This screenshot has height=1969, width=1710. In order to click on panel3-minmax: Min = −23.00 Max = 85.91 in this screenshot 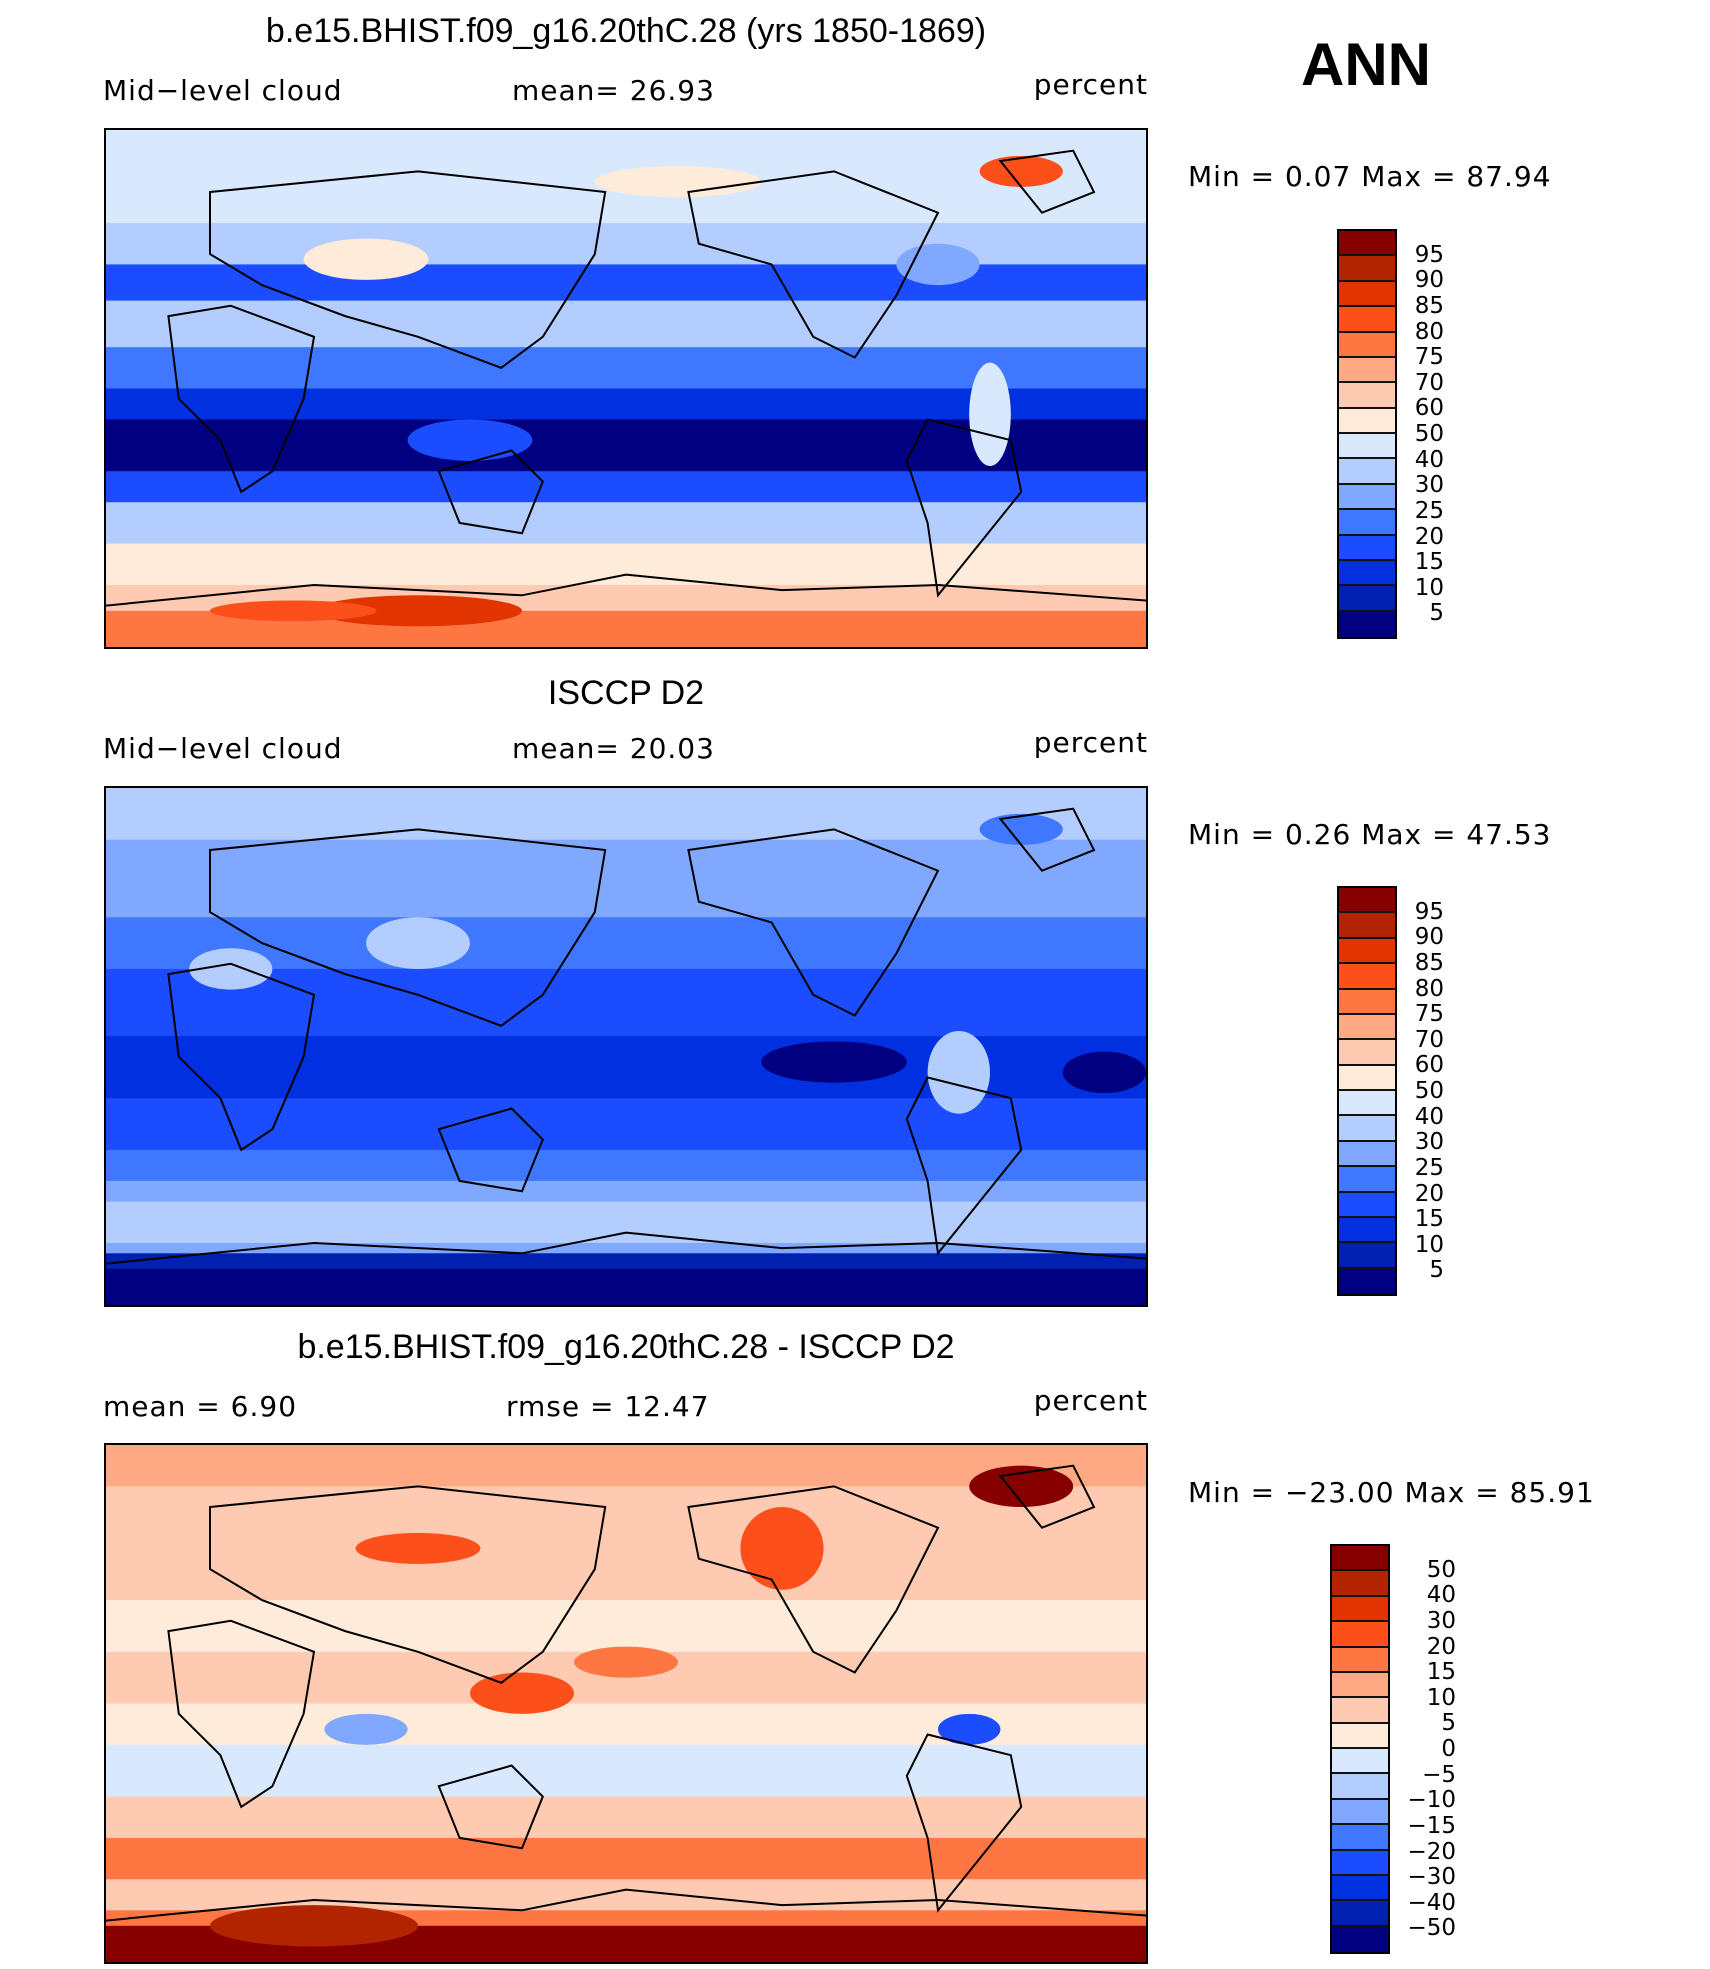, I will do `click(1391, 1492)`.